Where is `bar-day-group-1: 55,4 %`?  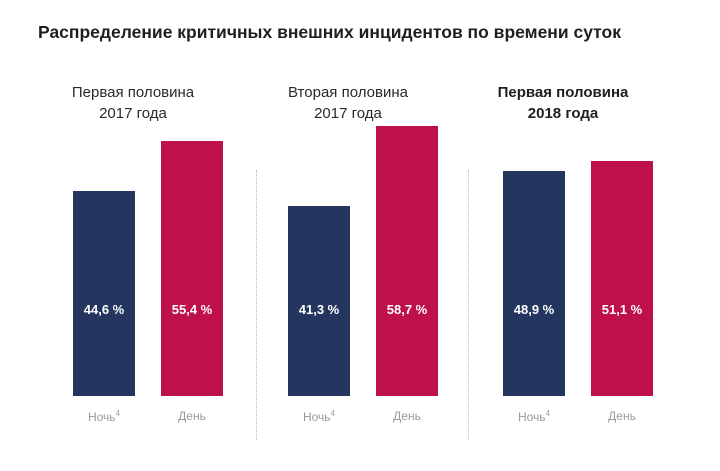
bar-day-group-1: 55,4 % is located at coordinates (192, 268).